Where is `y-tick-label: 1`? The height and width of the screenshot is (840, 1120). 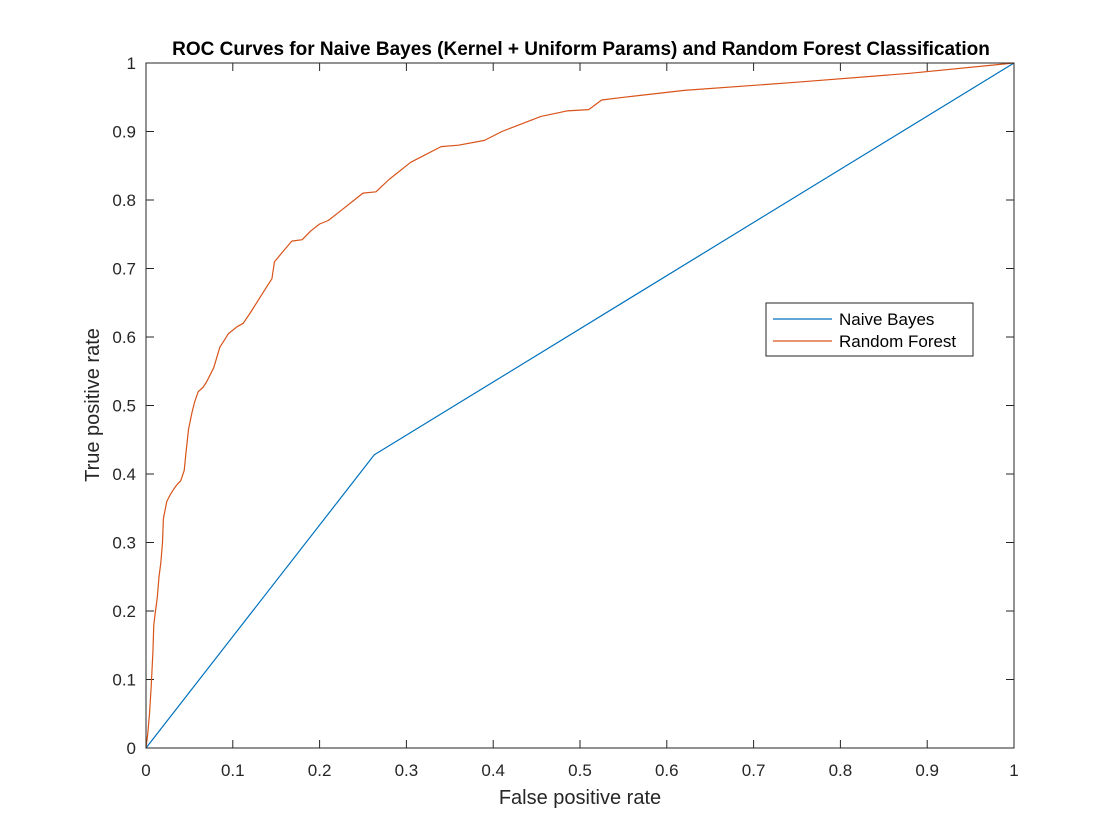
y-tick-label: 1 is located at coordinates (131, 63).